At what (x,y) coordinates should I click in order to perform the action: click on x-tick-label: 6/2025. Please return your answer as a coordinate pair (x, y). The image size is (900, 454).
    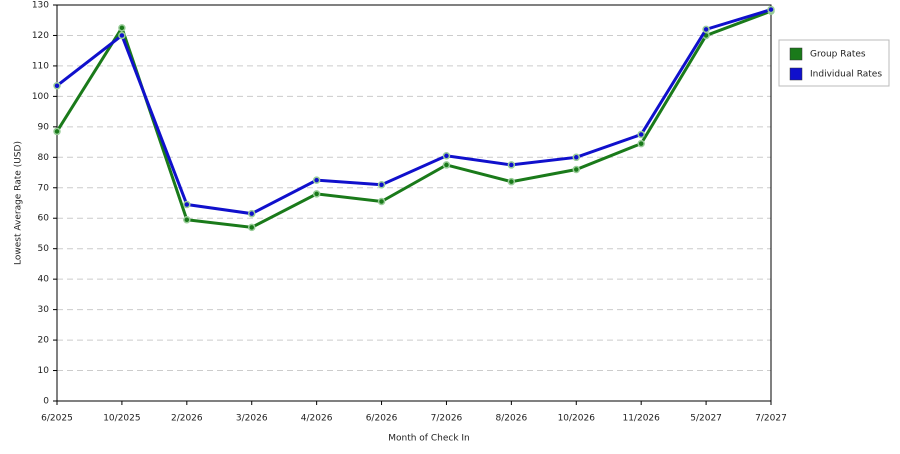
    Looking at the image, I should click on (57, 419).